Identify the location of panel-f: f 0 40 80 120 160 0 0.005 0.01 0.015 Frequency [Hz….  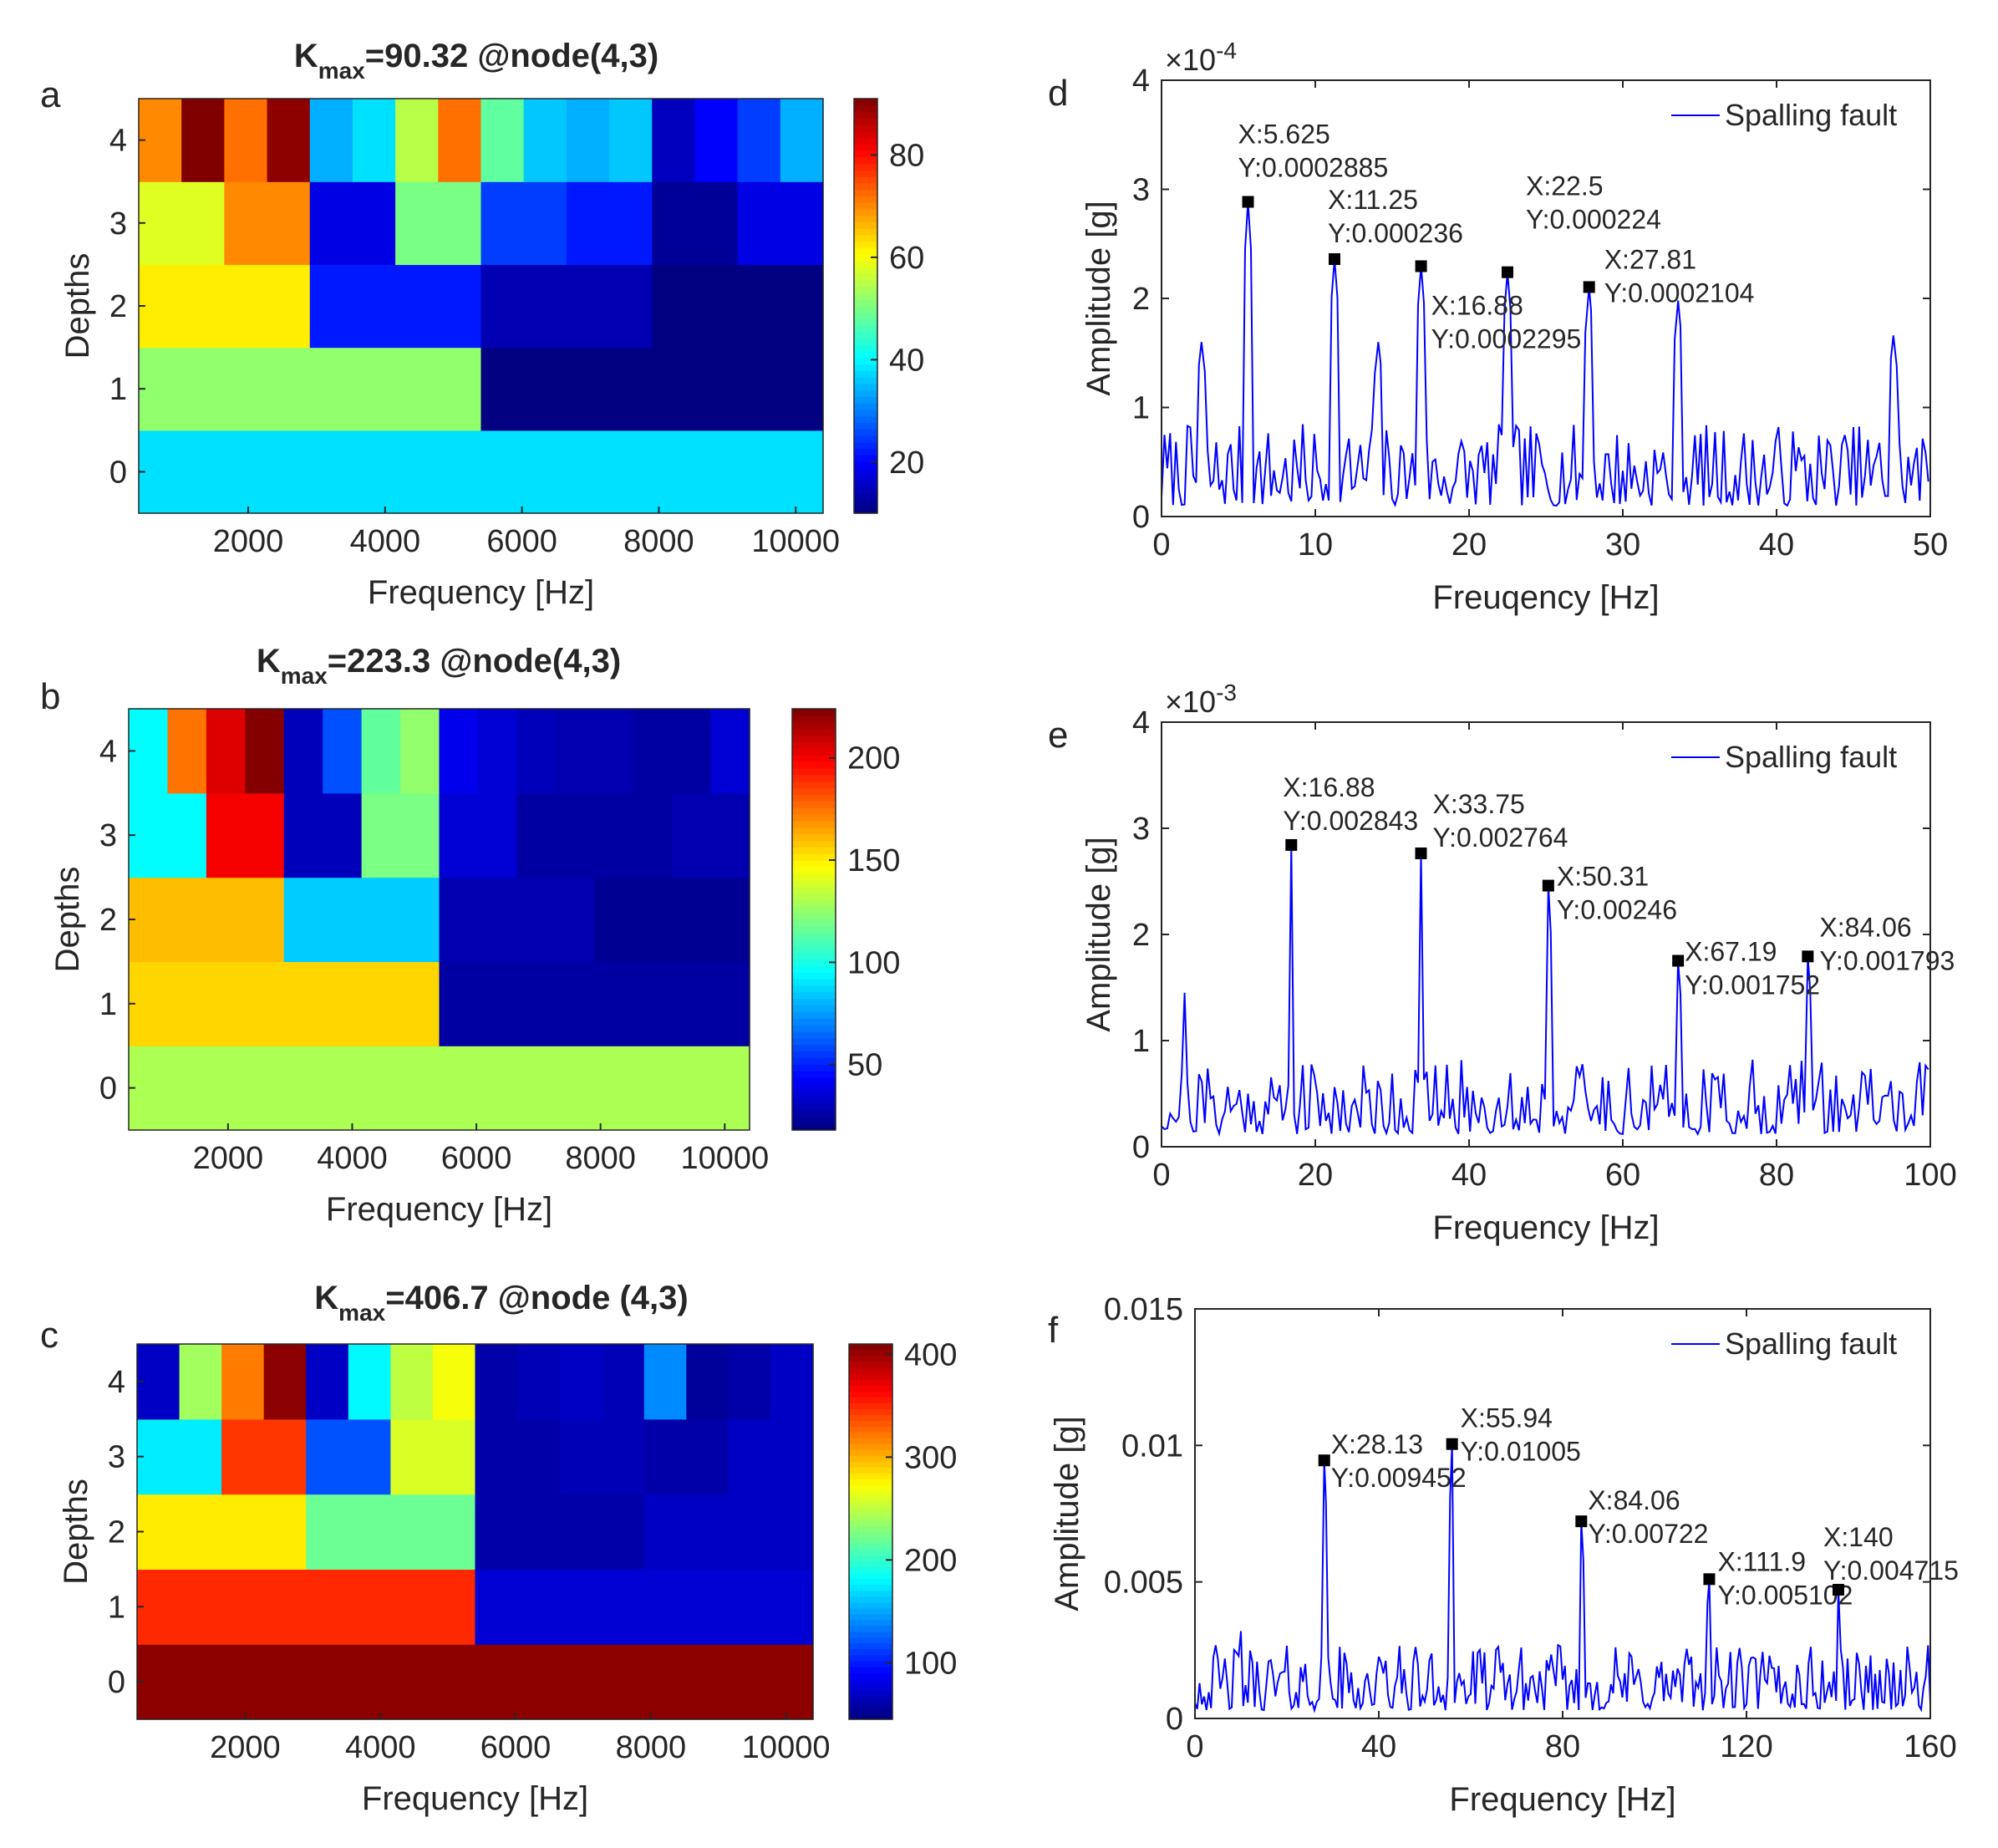
(1503, 1555).